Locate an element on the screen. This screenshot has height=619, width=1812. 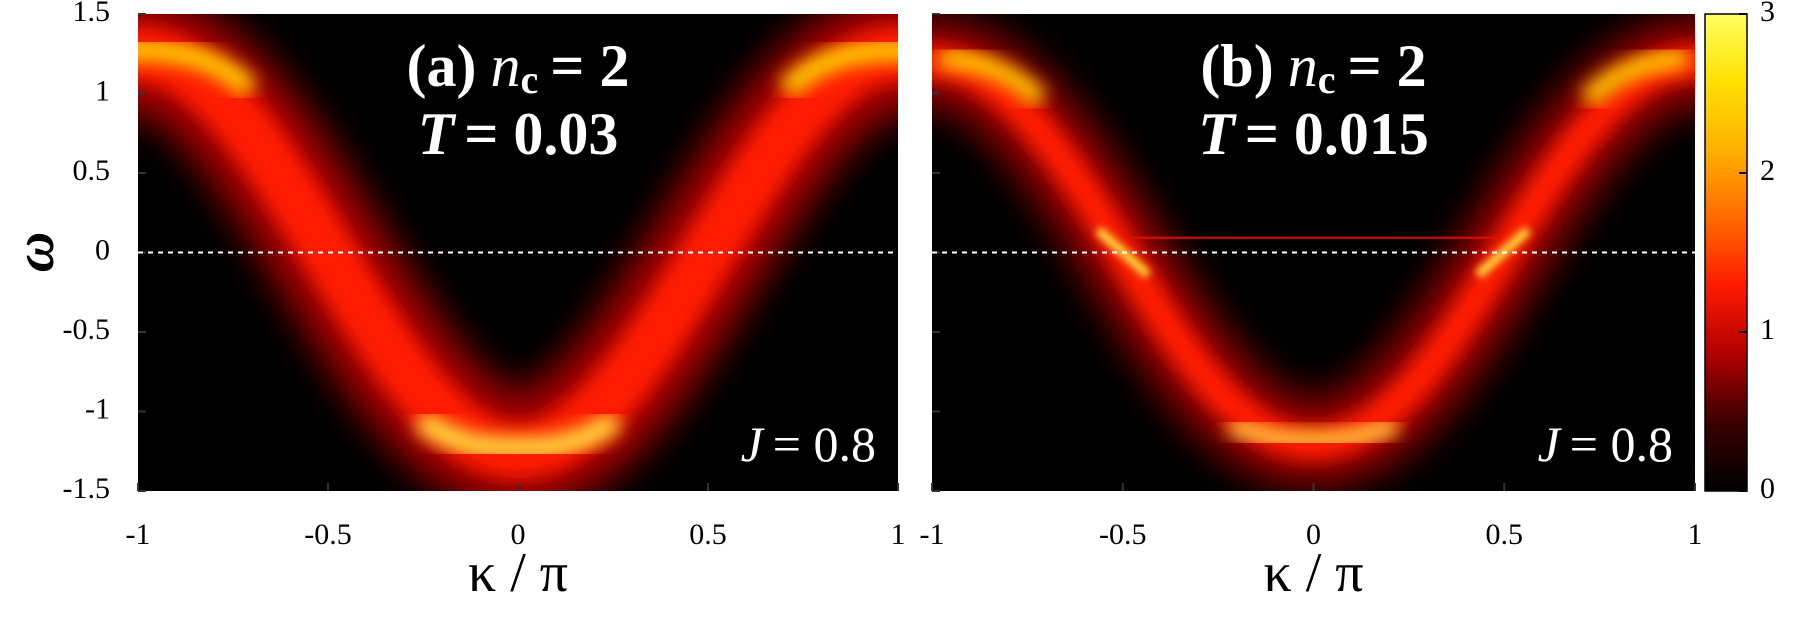
y-tick-label: 1 is located at coordinates (102, 90).